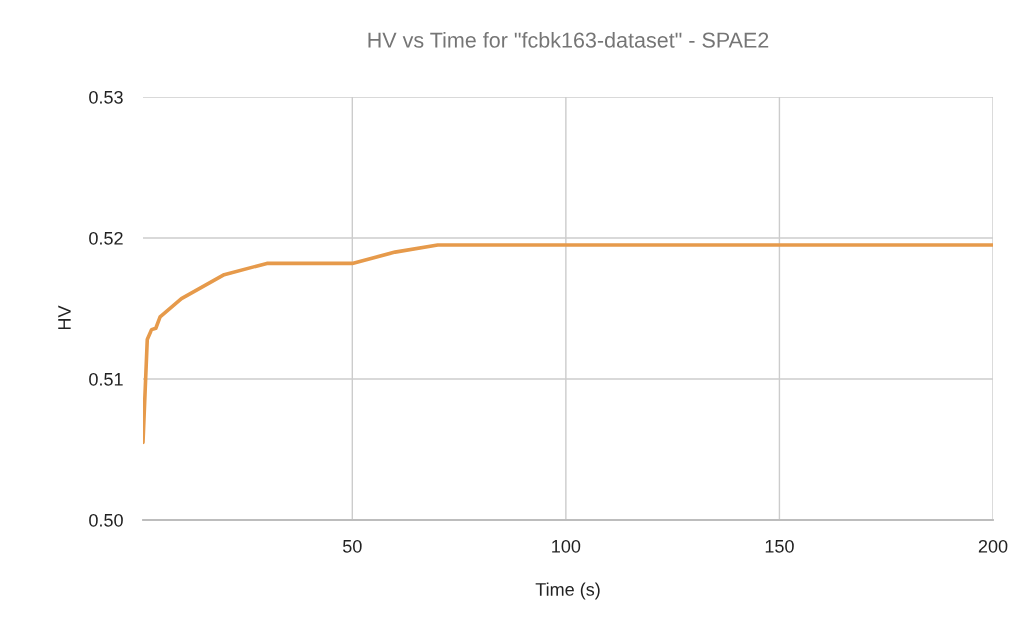 This screenshot has width=1029, height=631. What do you see at coordinates (106, 238) in the screenshot?
I see `y-tick-label: 0.52` at bounding box center [106, 238].